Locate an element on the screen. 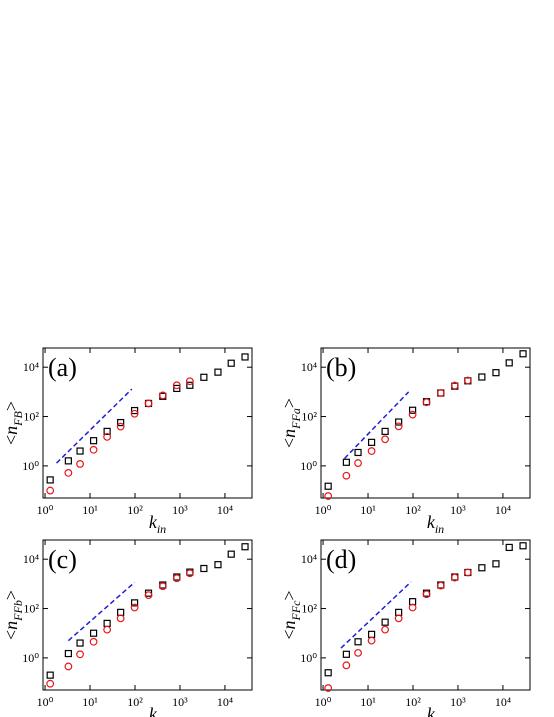 This screenshot has height=717, width=554. y-axis-label: <nFB> is located at coordinates (13, 423).